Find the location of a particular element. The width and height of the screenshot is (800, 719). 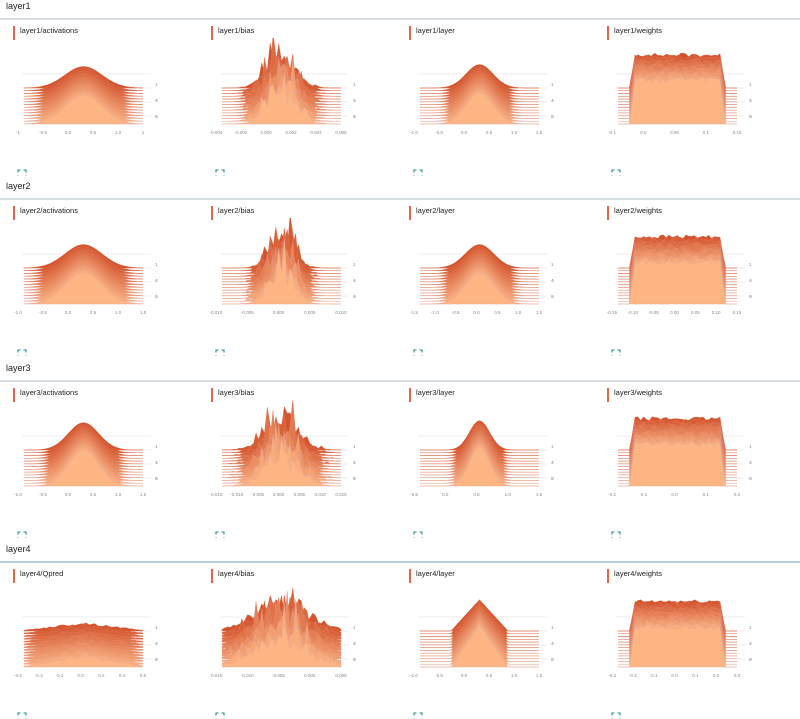

x-tick-label: -1.5 is located at coordinates (414, 312).